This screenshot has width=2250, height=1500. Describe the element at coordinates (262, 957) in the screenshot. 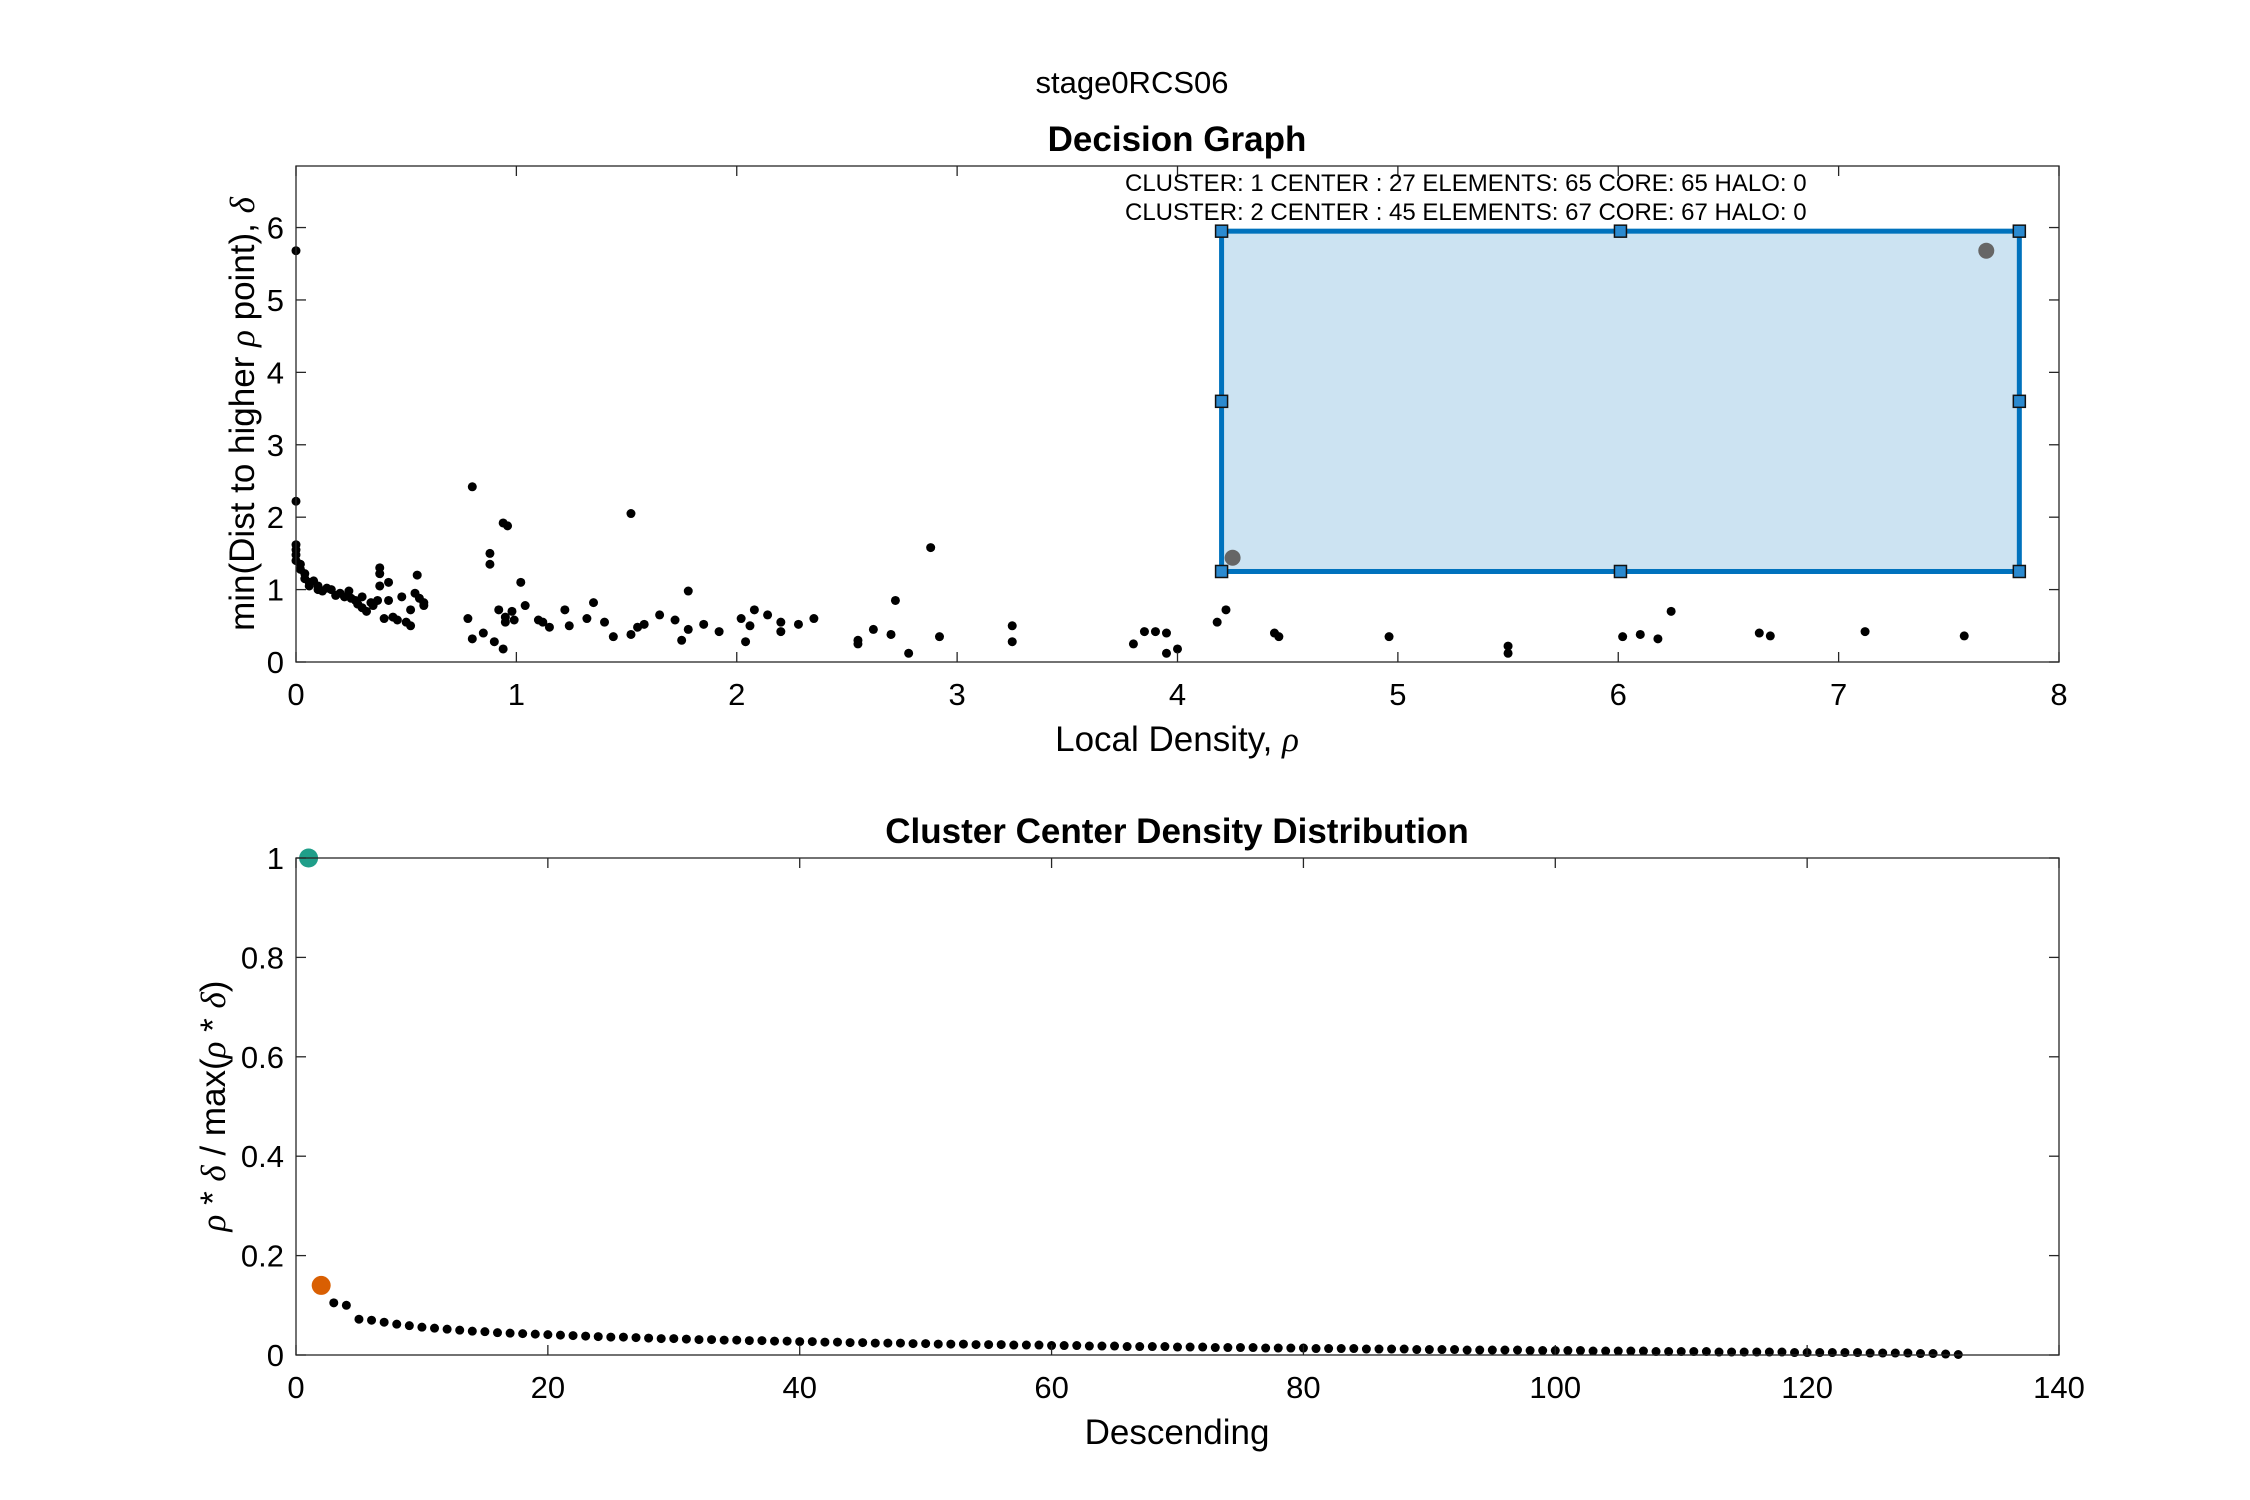

I see `density-distribution-ytick-label: 0.8` at that location.